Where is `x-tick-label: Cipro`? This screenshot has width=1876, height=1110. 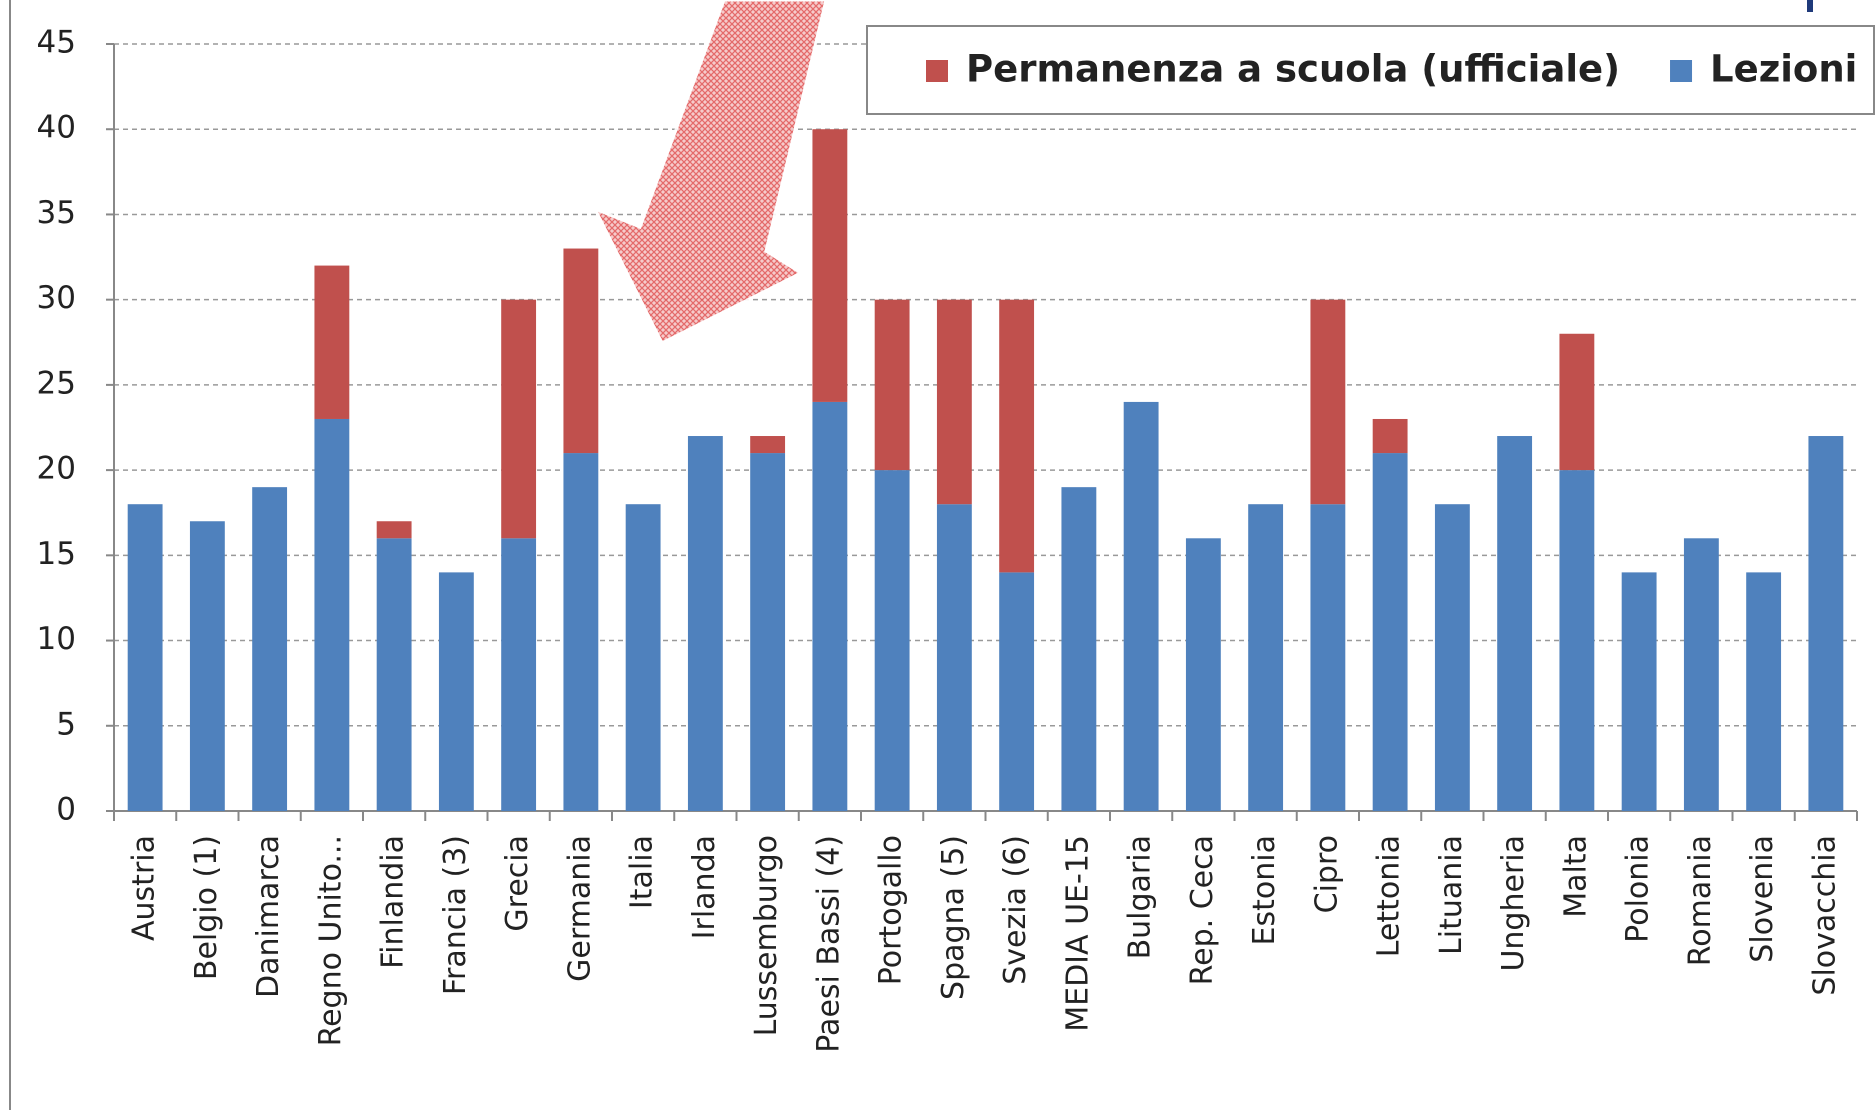
x-tick-label: Cipro is located at coordinates (1326, 874).